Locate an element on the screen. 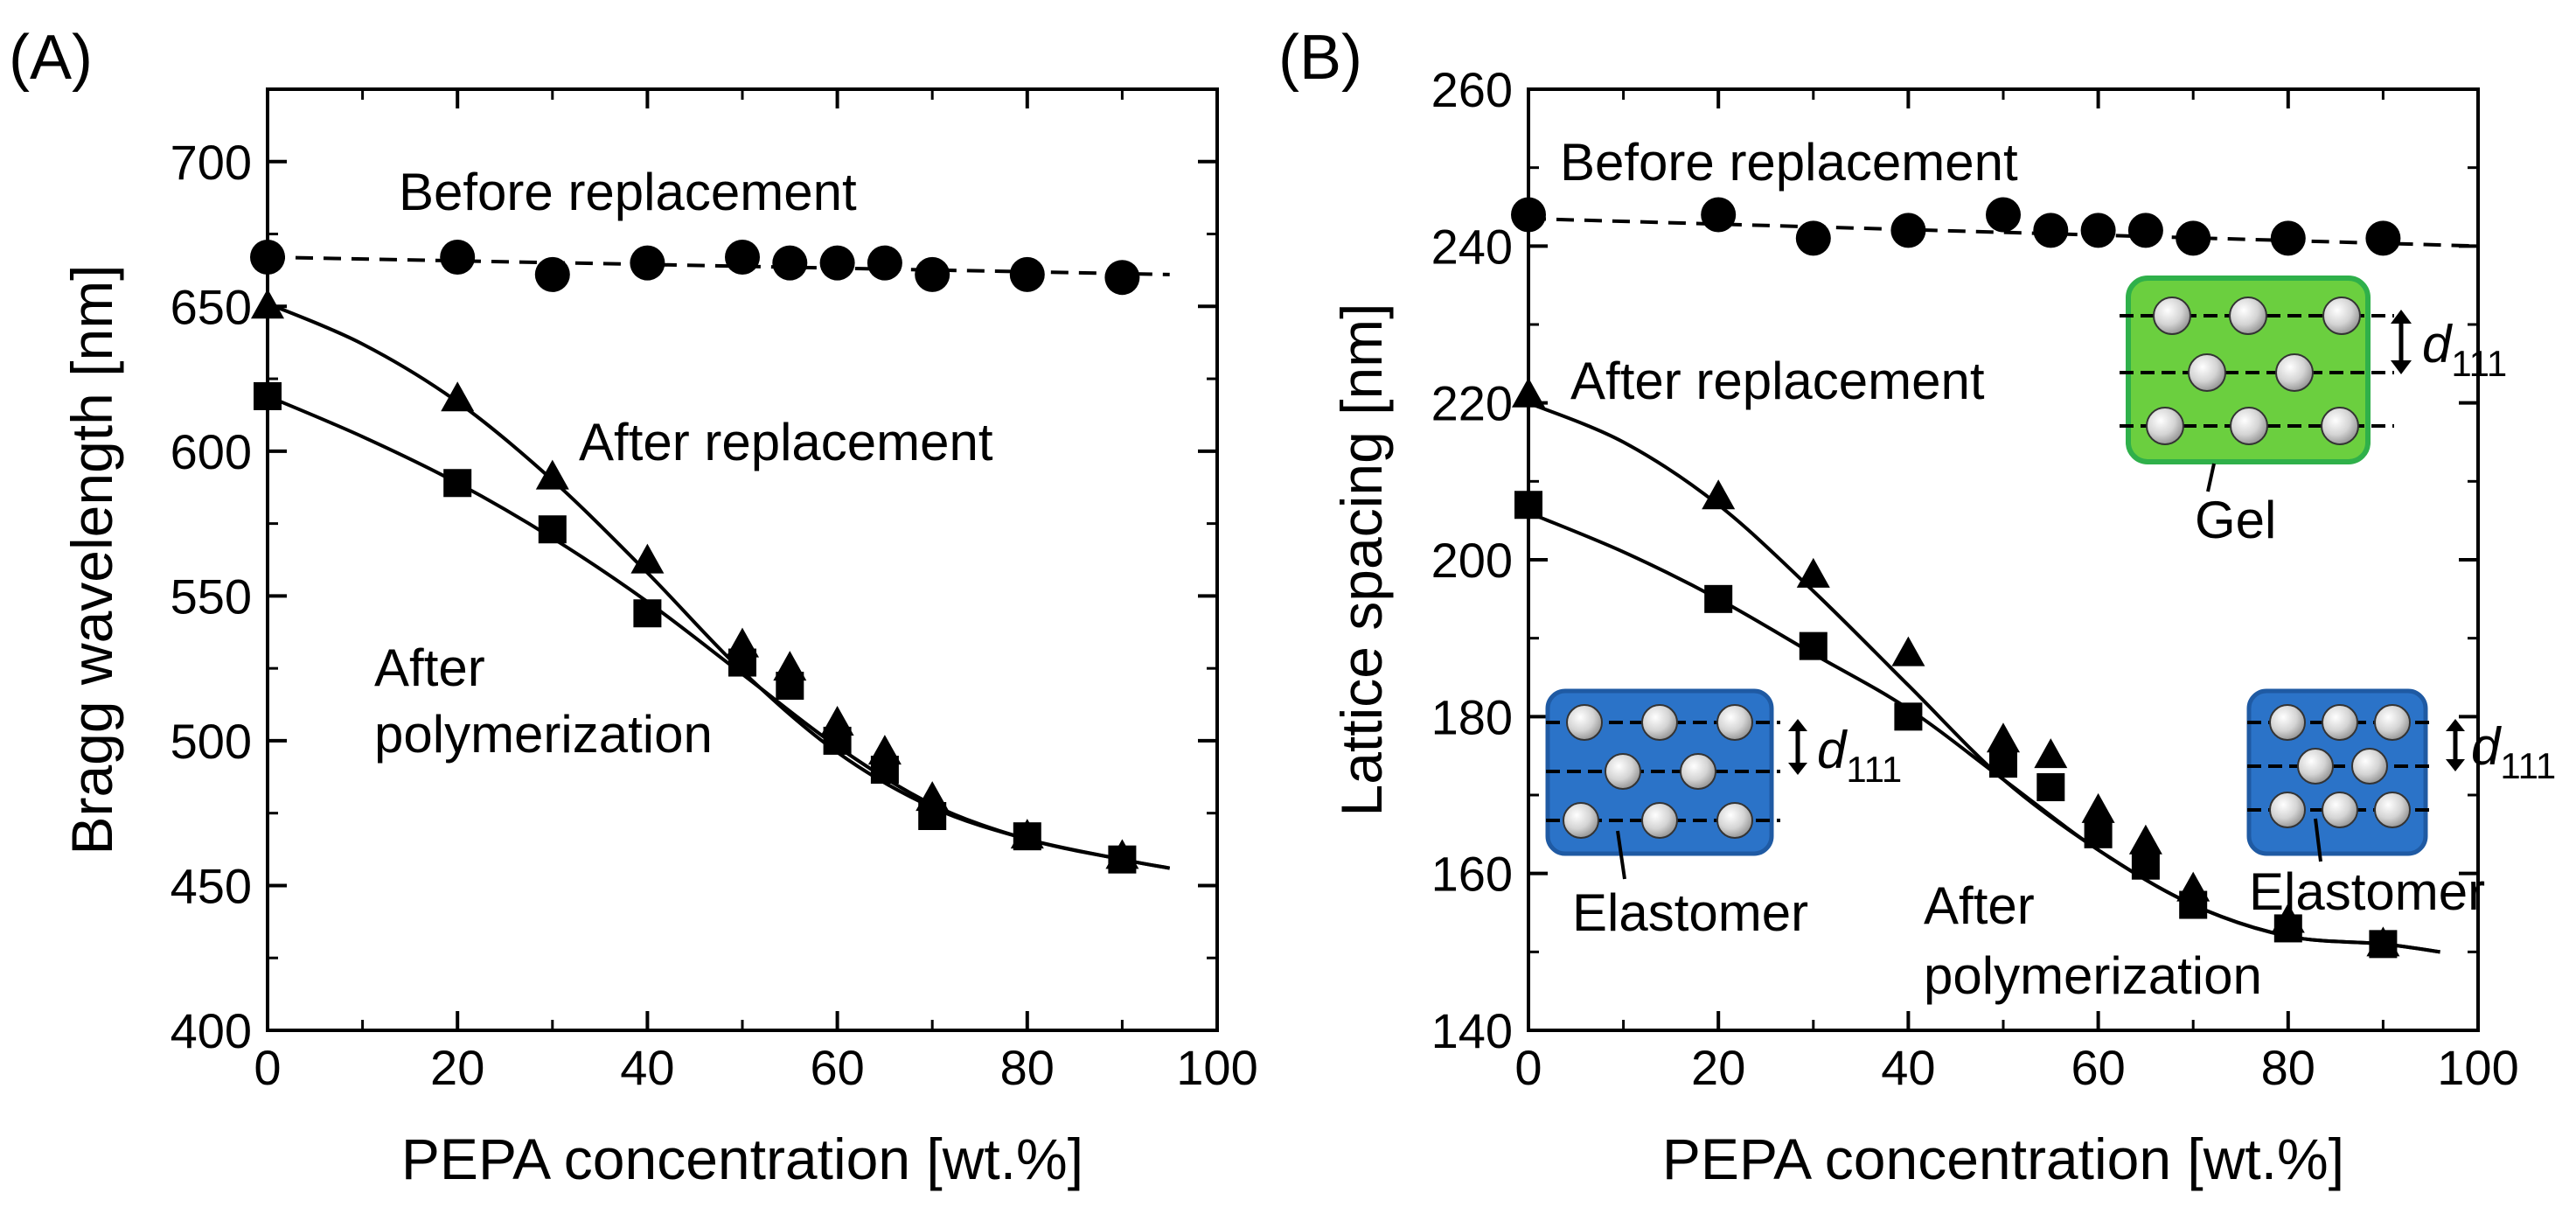 This screenshot has height=1214, width=2576. annotation-before-replacement-b: Before replacement is located at coordinates (1789, 162).